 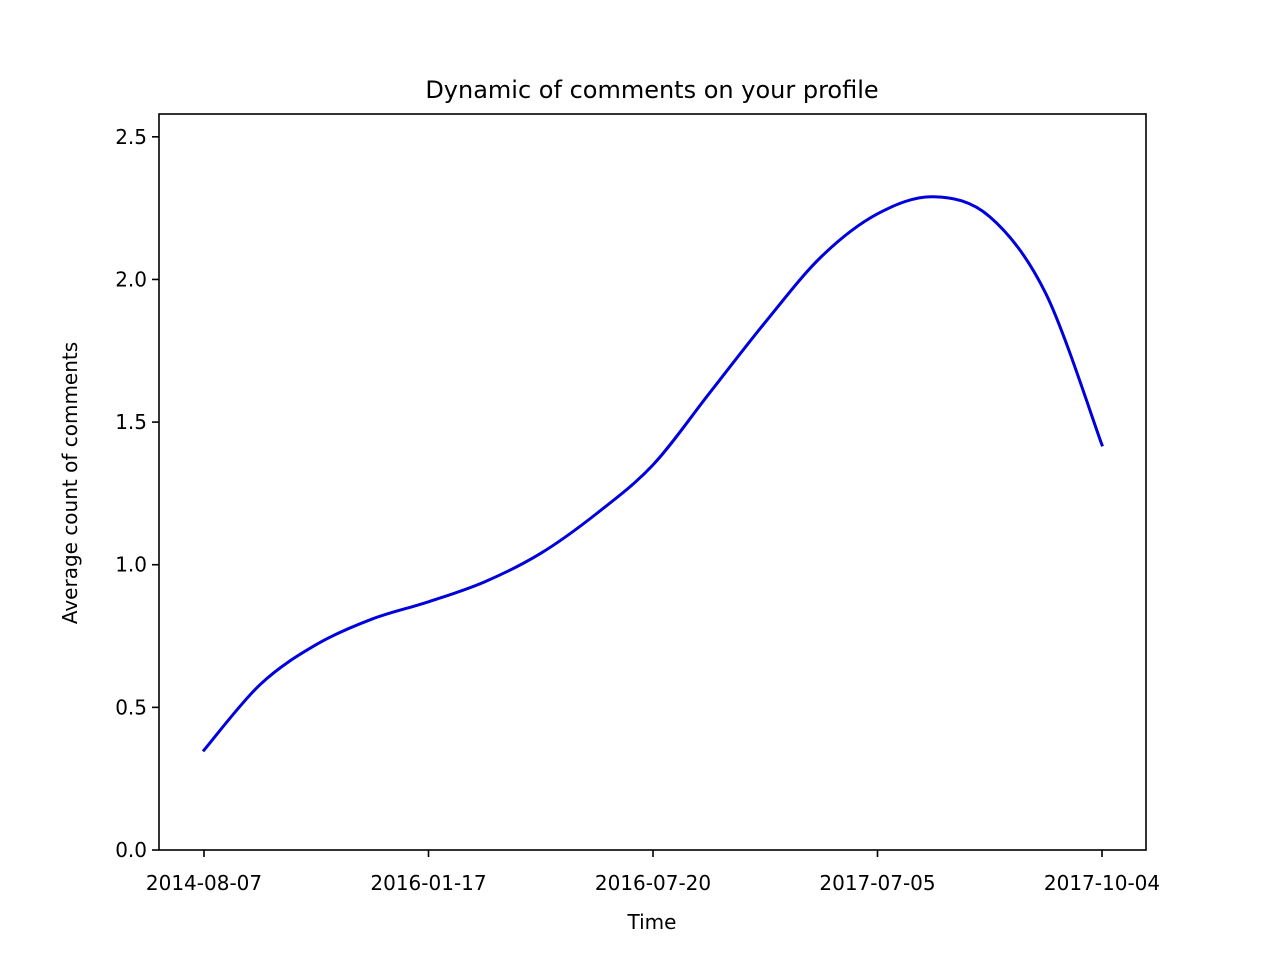 What do you see at coordinates (653, 883) in the screenshot?
I see `x-tick-label: 2016-07-20` at bounding box center [653, 883].